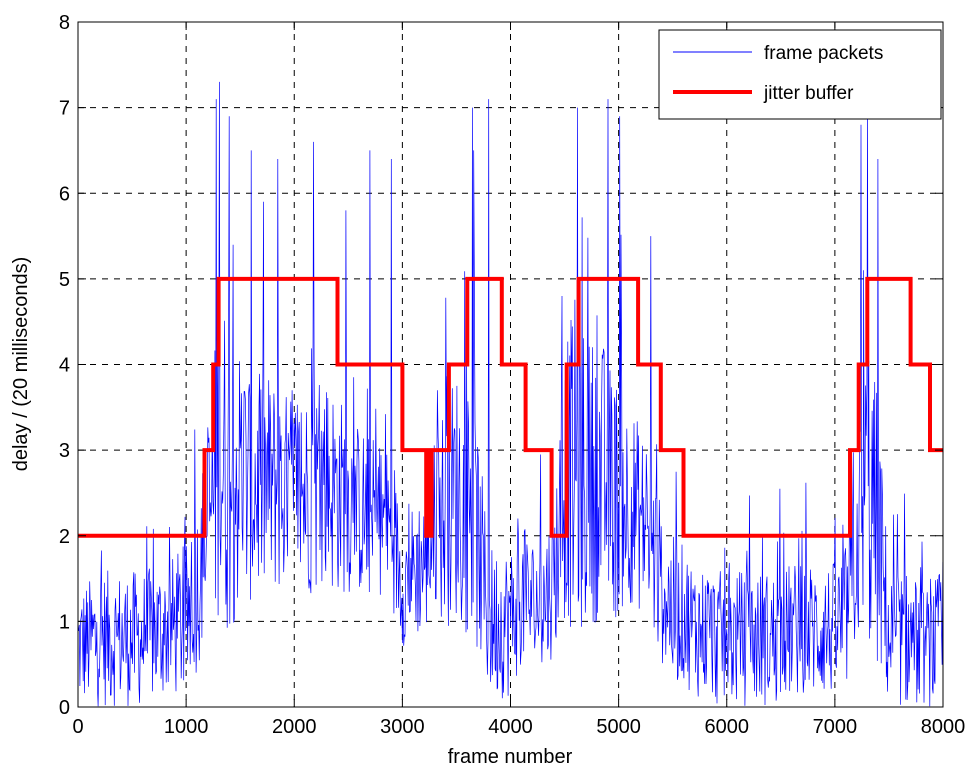 The image size is (975, 772). Describe the element at coordinates (64, 109) in the screenshot. I see `y-tick-label: 7` at that location.